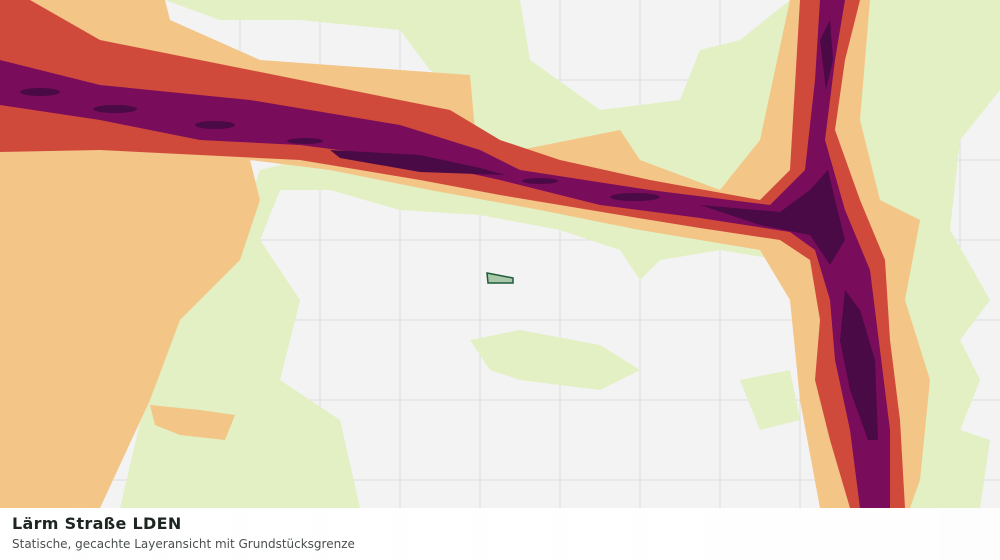 This screenshot has width=1000, height=560. Describe the element at coordinates (97, 523) in the screenshot. I see `layer-title: Lärm Straße LDEN` at that location.